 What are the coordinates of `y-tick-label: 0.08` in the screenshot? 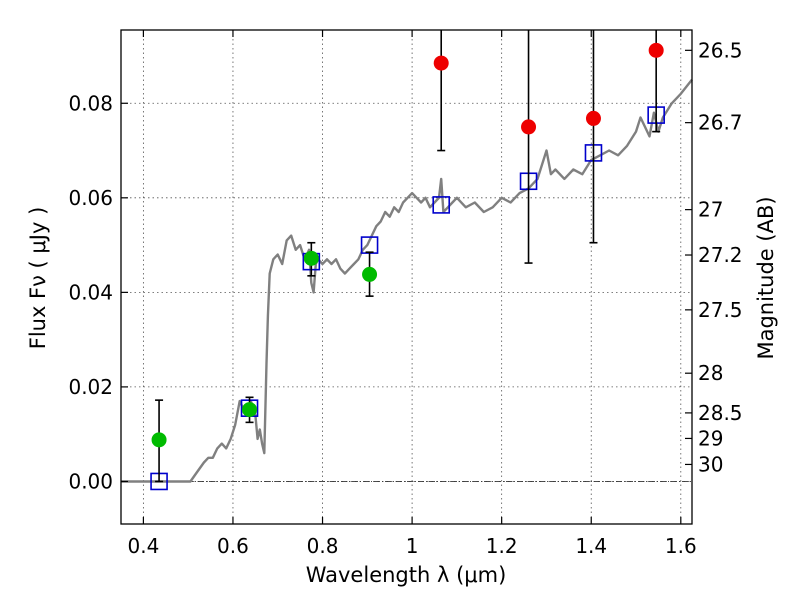 It's located at (90, 103).